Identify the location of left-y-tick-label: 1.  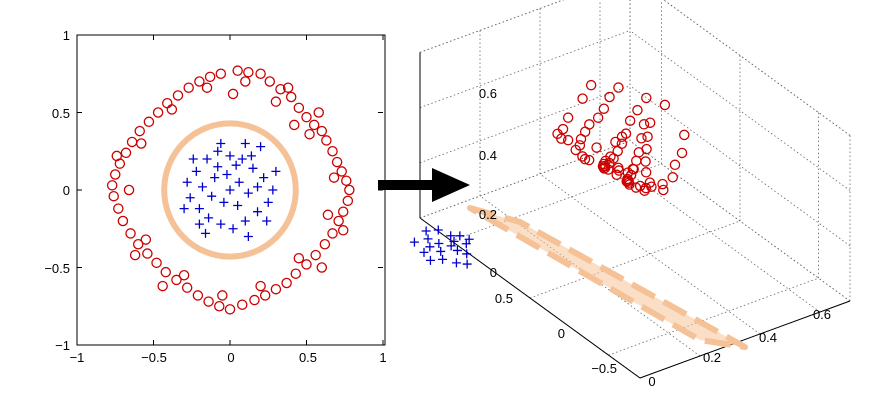
(66, 35).